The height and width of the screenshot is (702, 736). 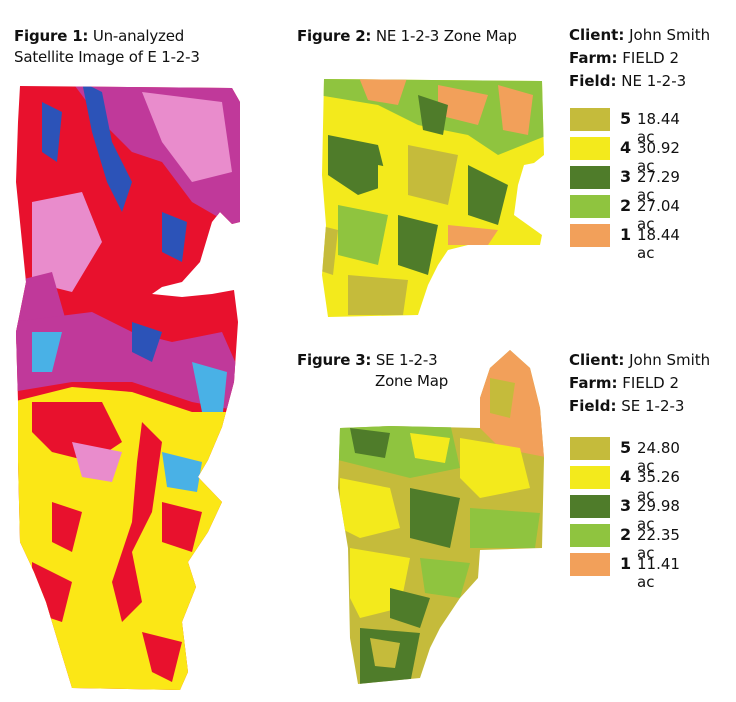 What do you see at coordinates (51, 36) in the screenshot?
I see `figure1-label: Figure 1:` at bounding box center [51, 36].